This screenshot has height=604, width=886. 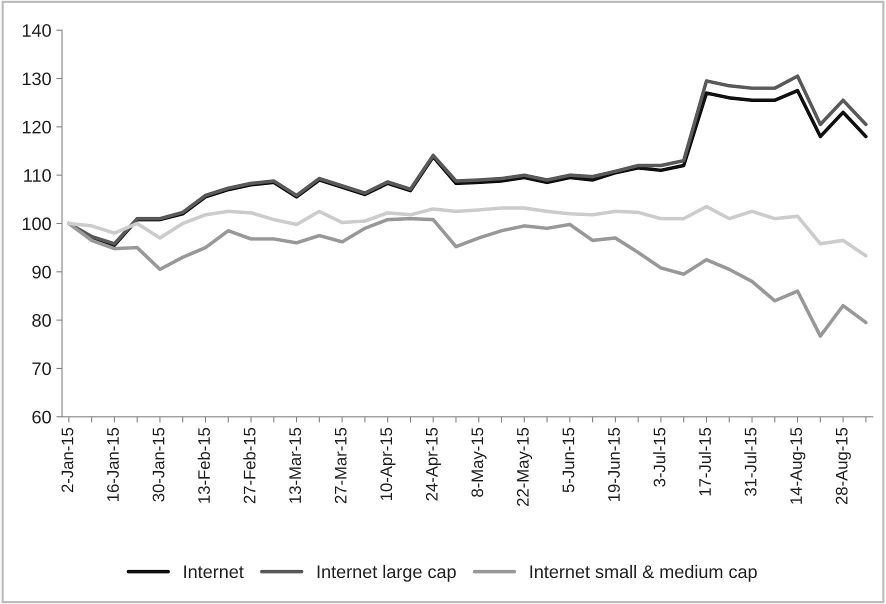 What do you see at coordinates (524, 467) in the screenshot?
I see `x-tick-label: 22-May-15` at bounding box center [524, 467].